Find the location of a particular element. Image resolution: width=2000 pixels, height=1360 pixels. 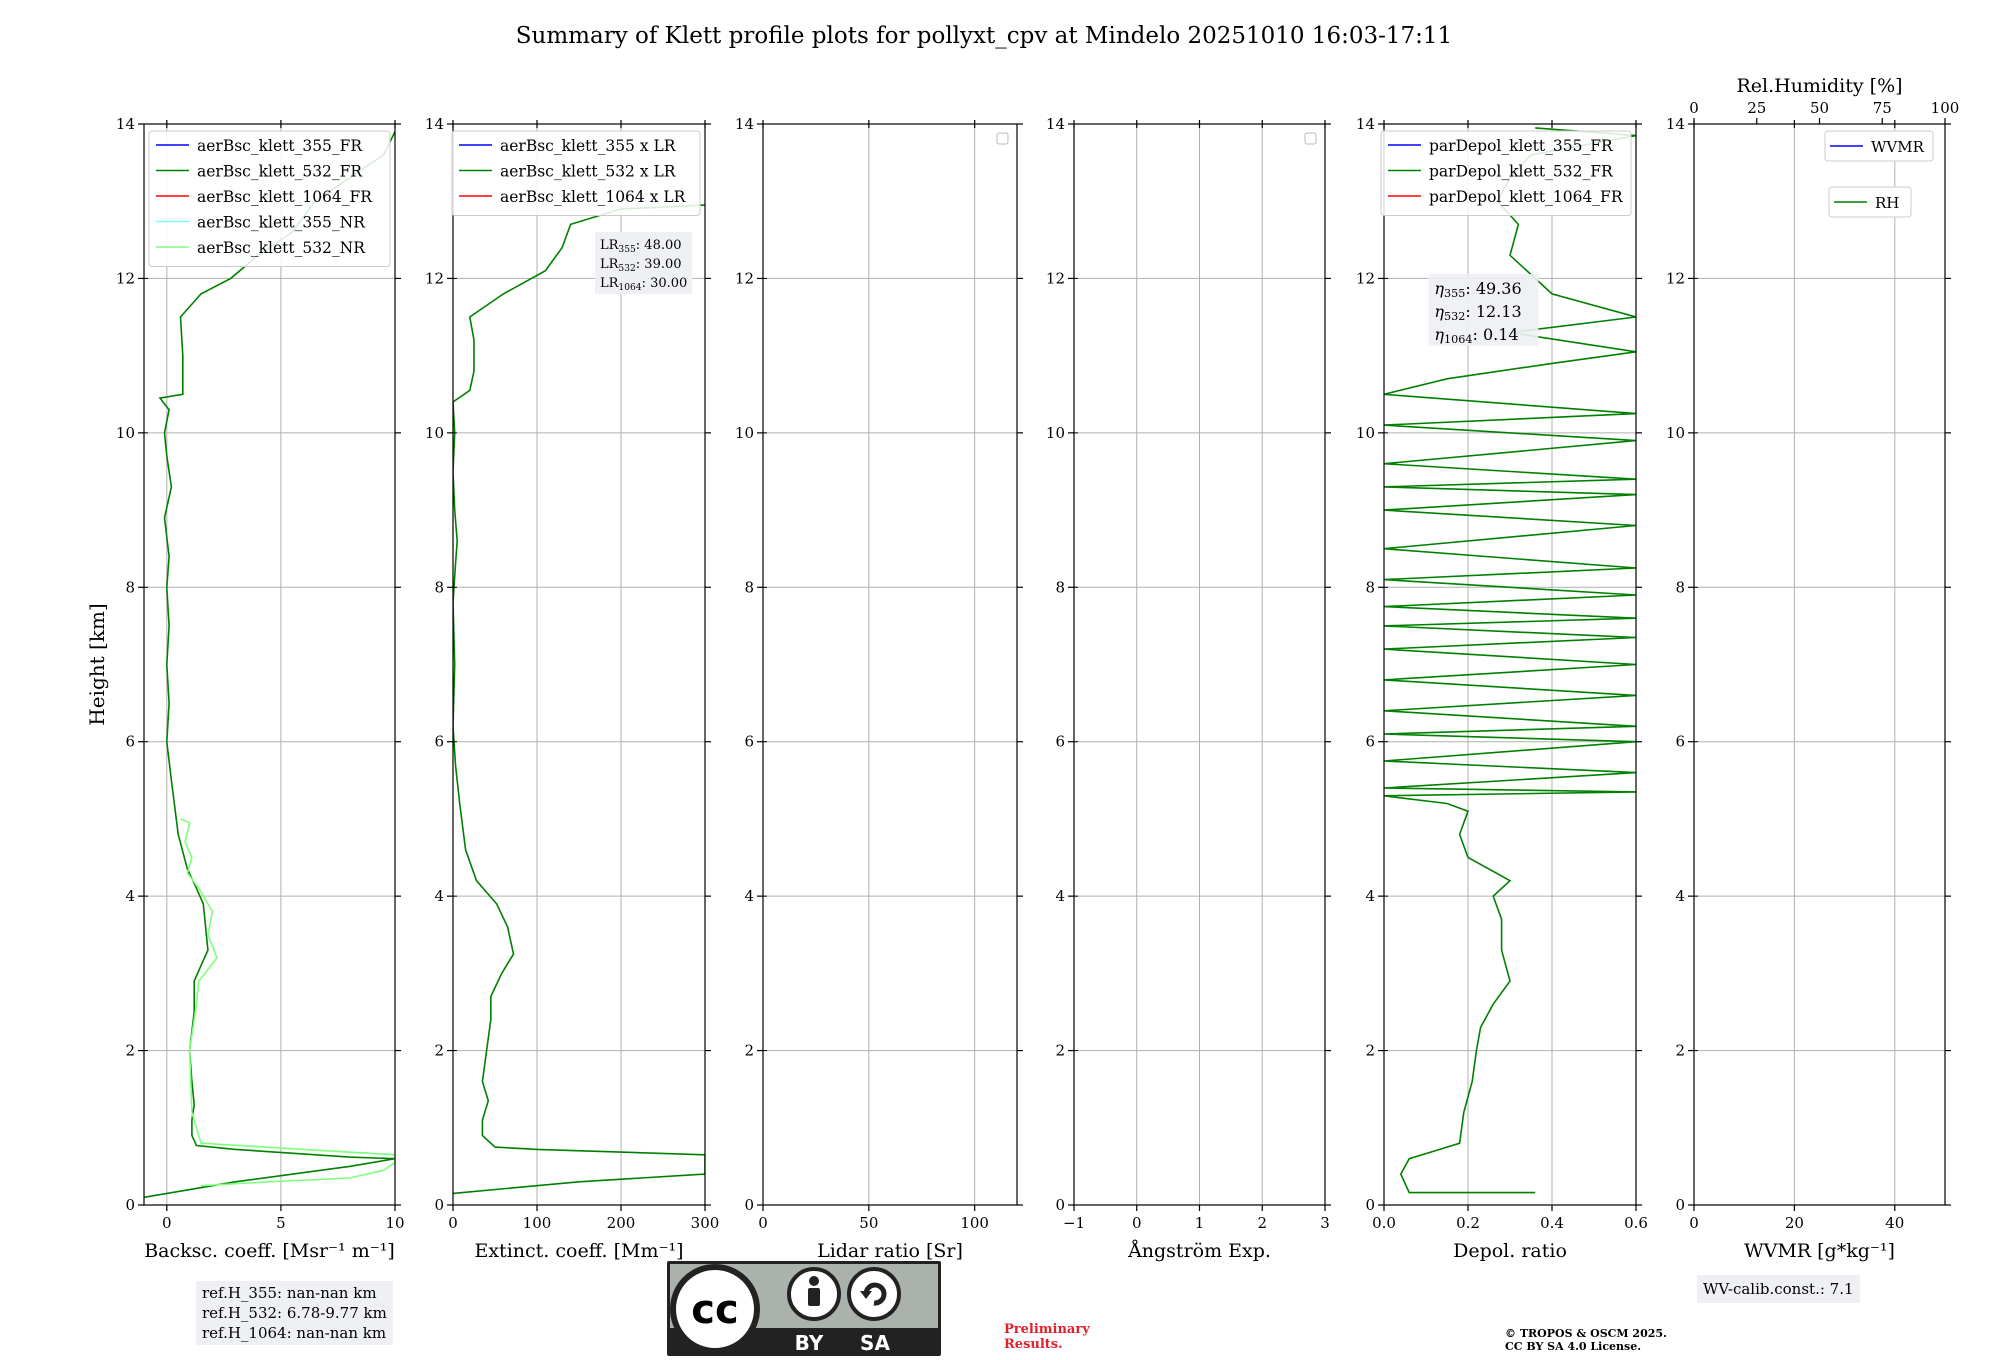

preliminary-results-note: Preliminary Results. is located at coordinates (1047, 1337).